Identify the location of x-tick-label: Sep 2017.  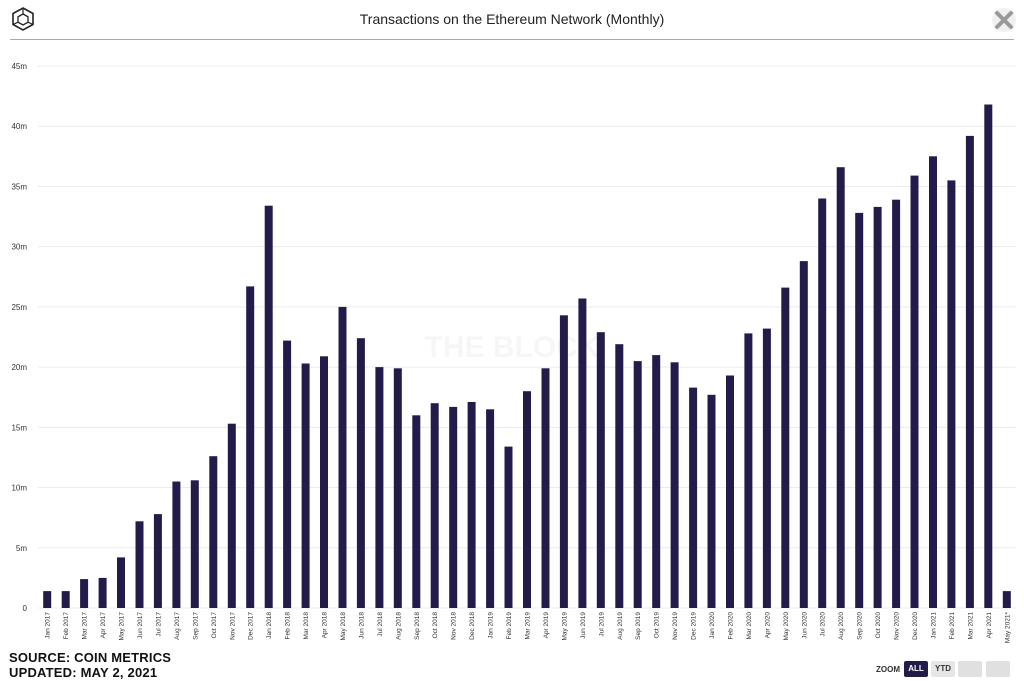
(195, 626).